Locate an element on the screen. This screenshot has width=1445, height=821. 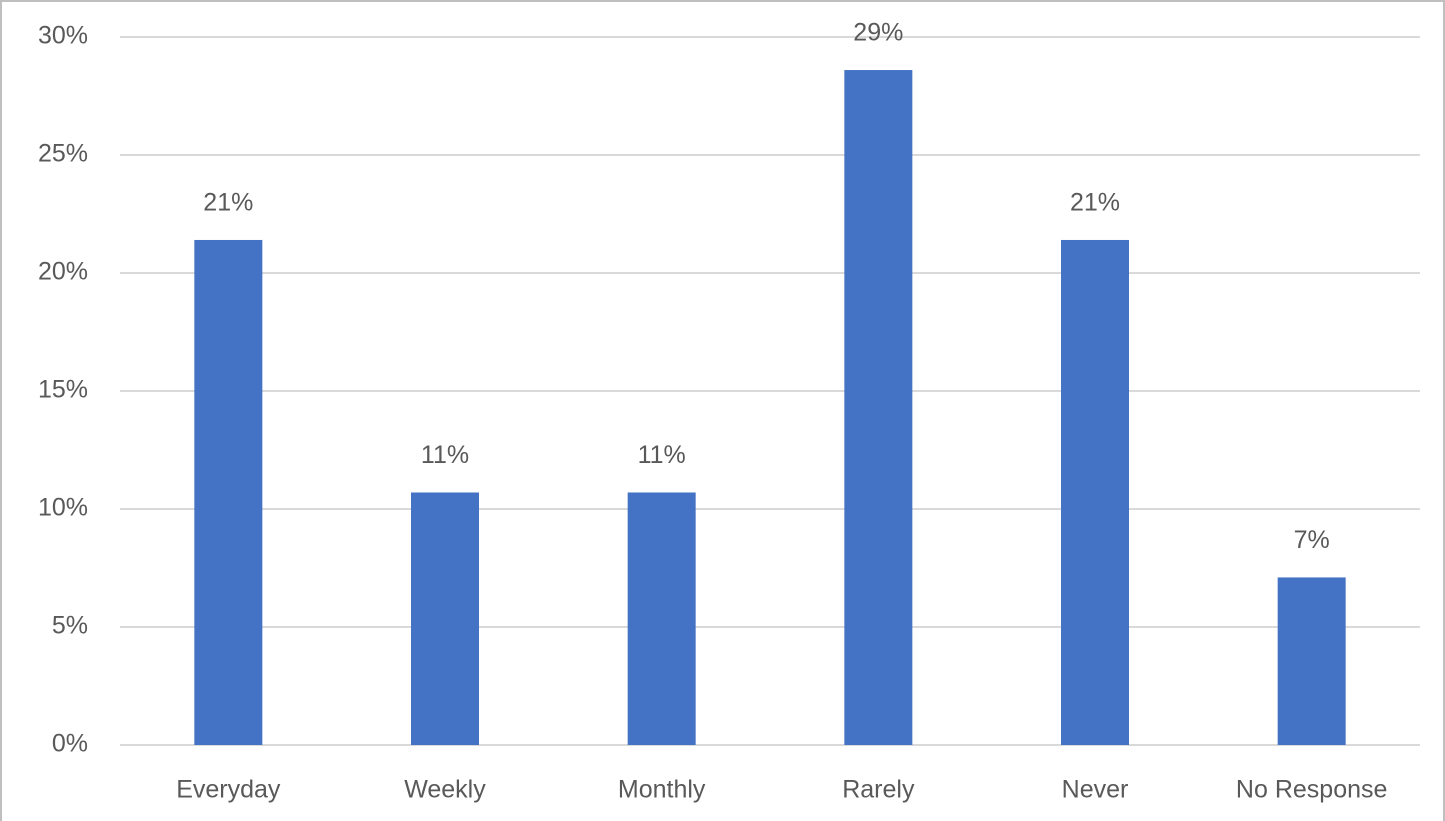
y-tick-label: 0% is located at coordinates (70, 744).